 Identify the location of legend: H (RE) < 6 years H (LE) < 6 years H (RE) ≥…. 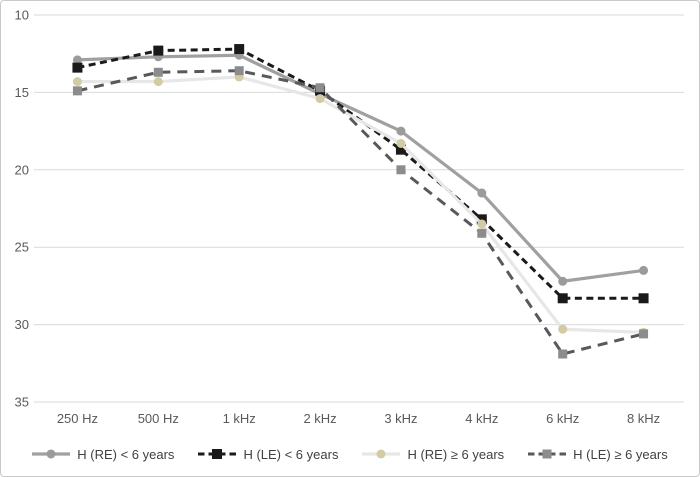
(350, 454).